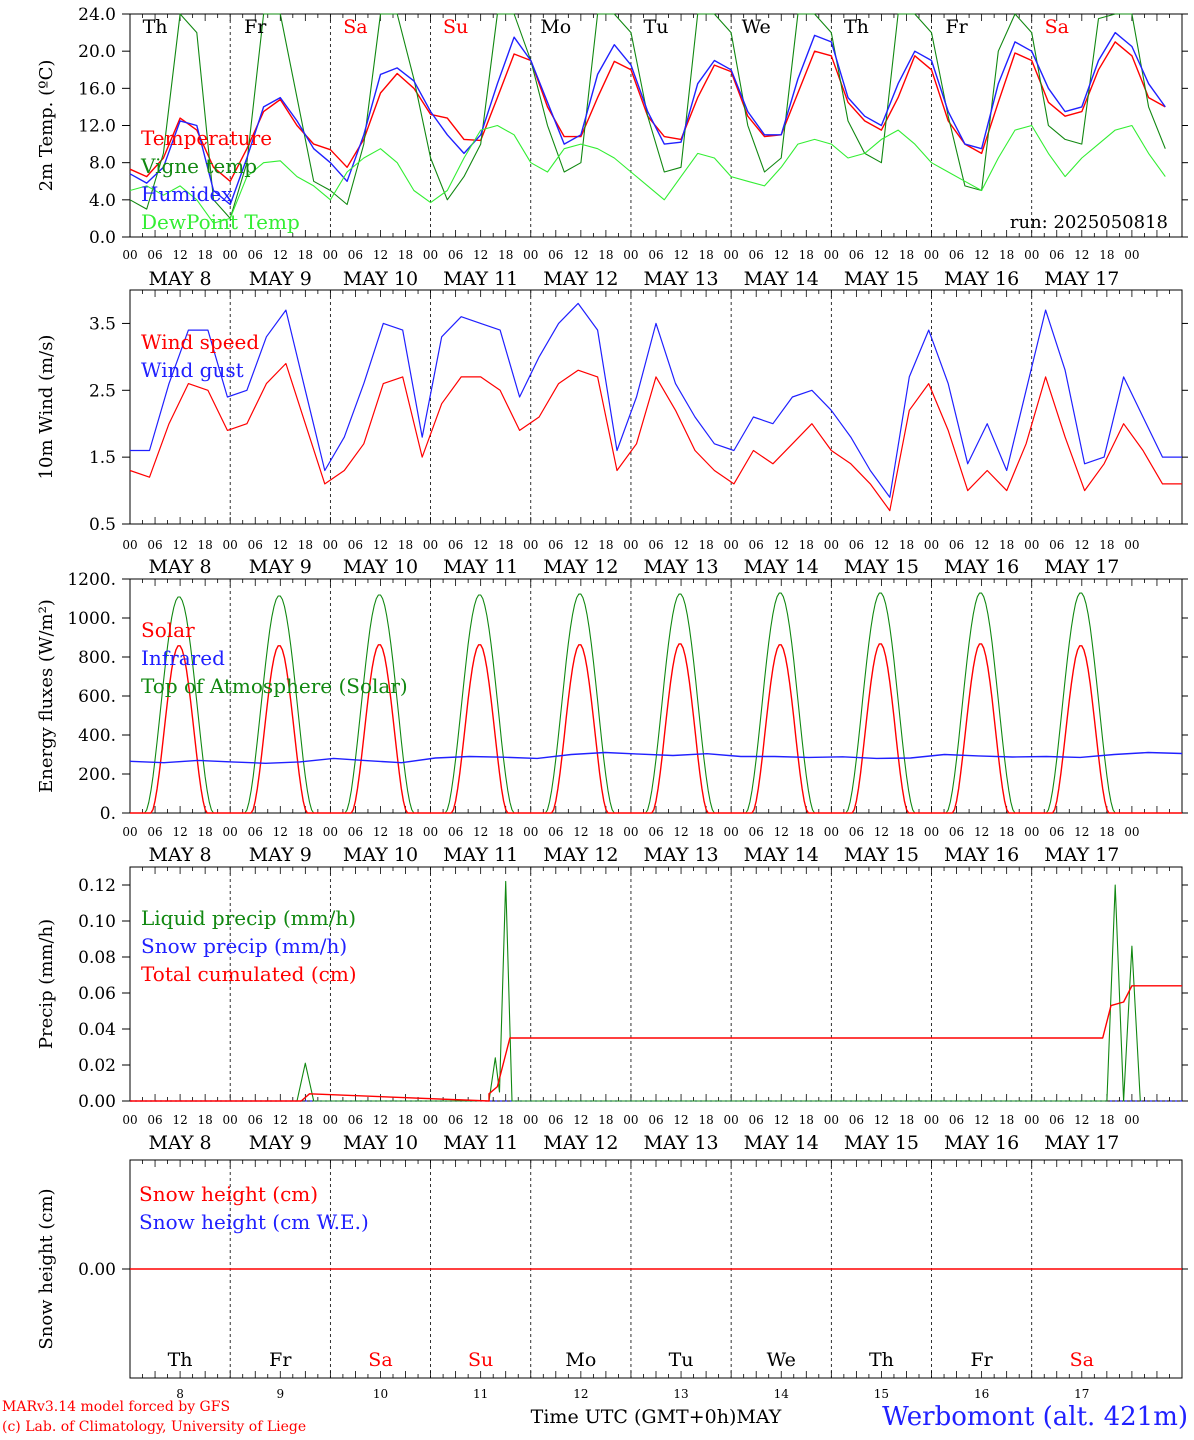  I want to click on temp-y-tick-label: 16.0, so click(97, 89).